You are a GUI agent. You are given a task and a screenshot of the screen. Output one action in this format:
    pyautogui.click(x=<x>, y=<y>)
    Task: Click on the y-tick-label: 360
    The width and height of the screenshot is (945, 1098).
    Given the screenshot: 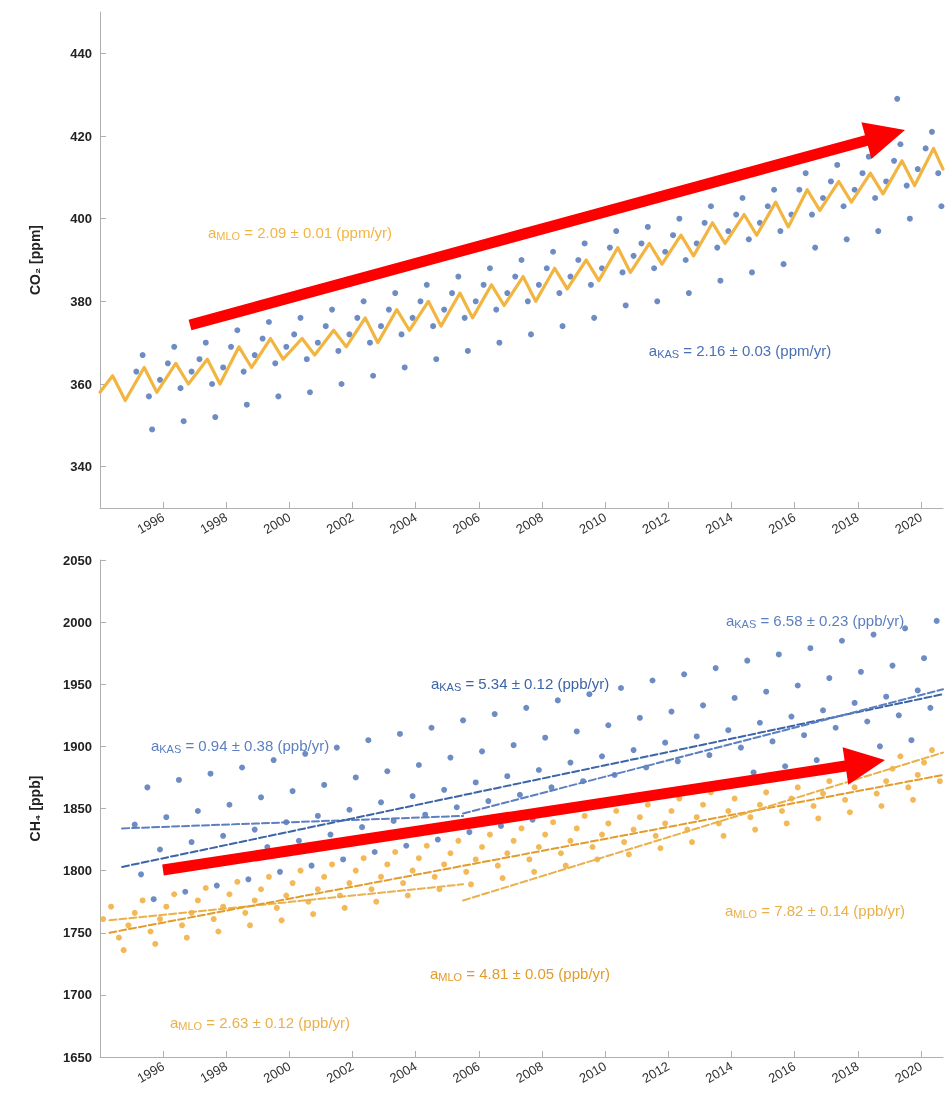 What is the action you would take?
    pyautogui.click(x=81, y=384)
    